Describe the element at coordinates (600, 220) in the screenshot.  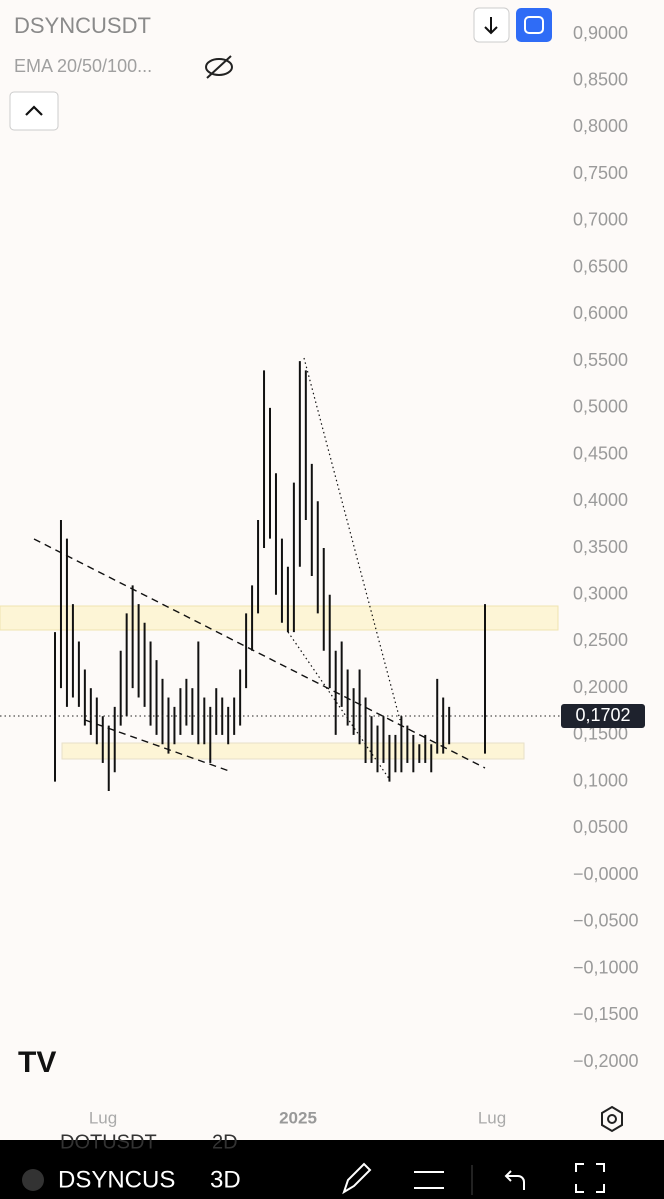
I see `y-tick-label: 0,7000` at that location.